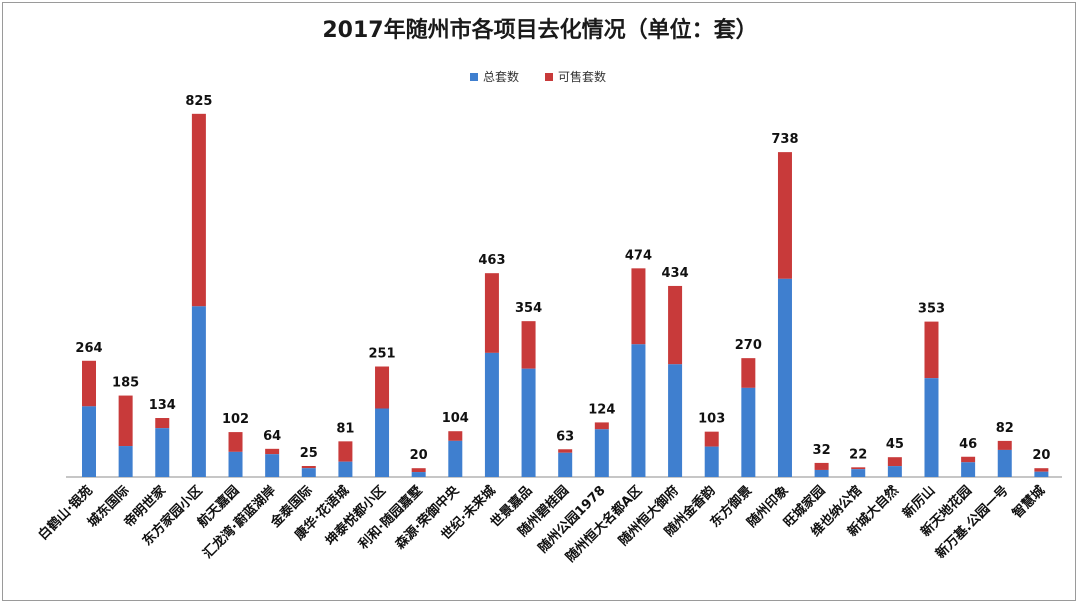  I want to click on data-label-19: 738, so click(784, 139).